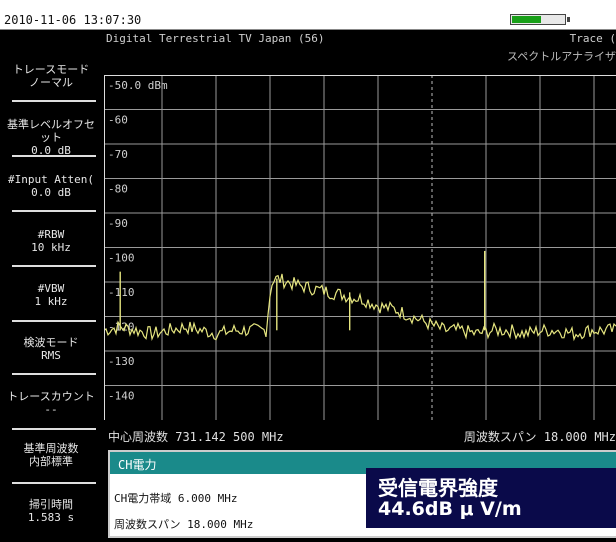  What do you see at coordinates (118, 154) in the screenshot?
I see `y-tick-label: -70` at bounding box center [118, 154].